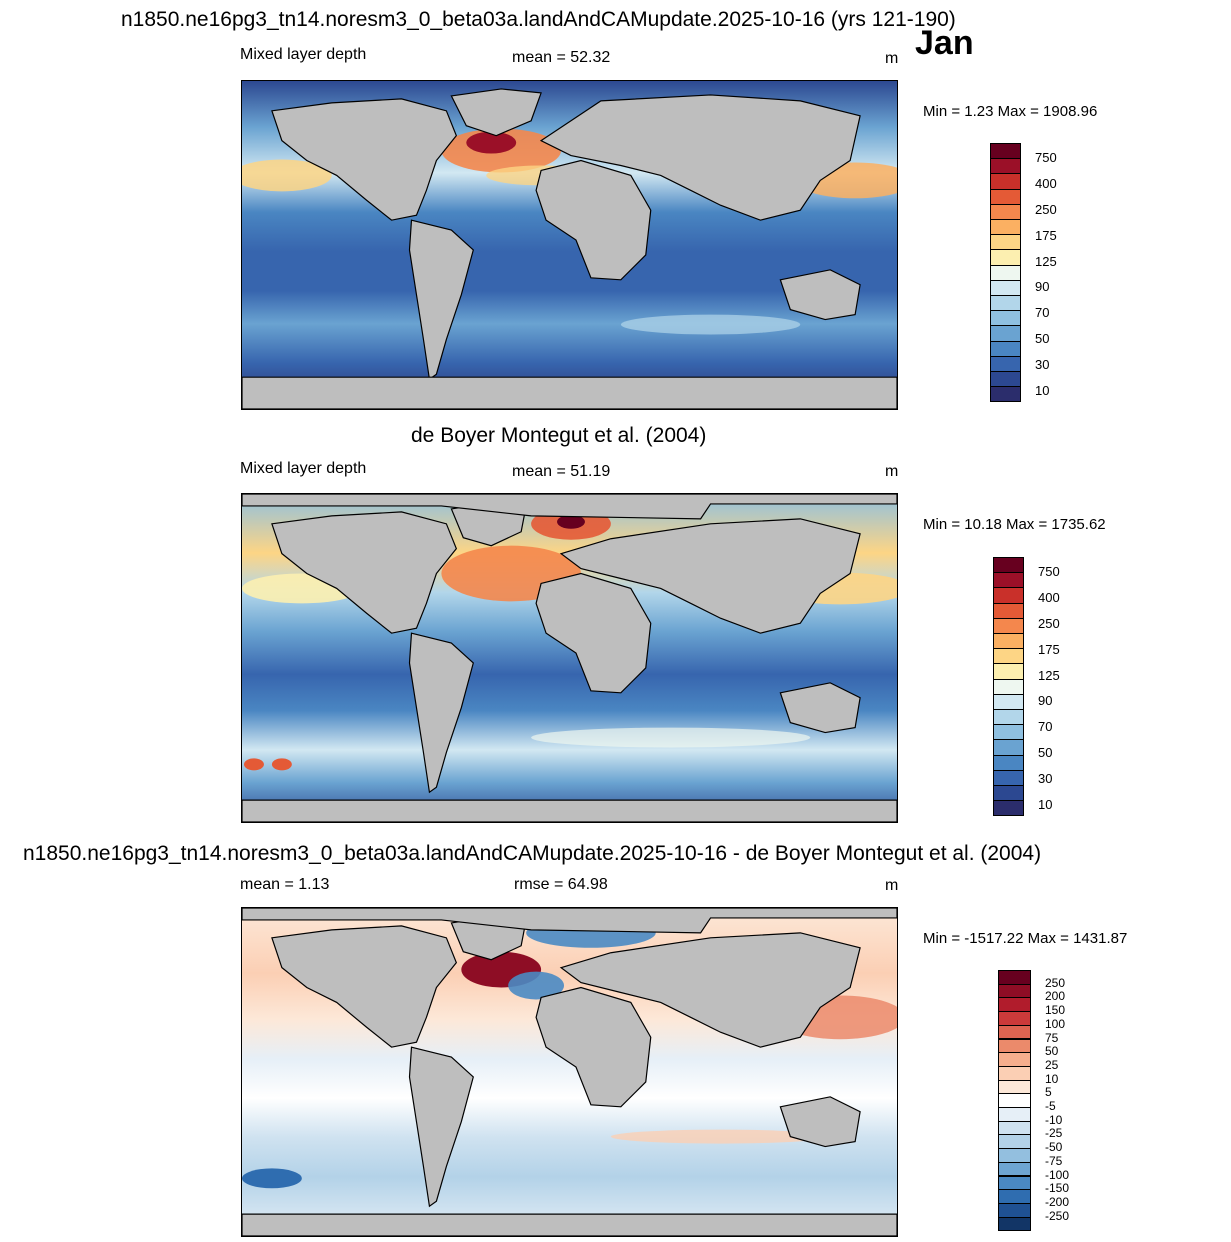 This screenshot has width=1231, height=1242. I want to click on panel3-minmax: Min = -1517.22 Max = 1431.87, so click(1025, 938).